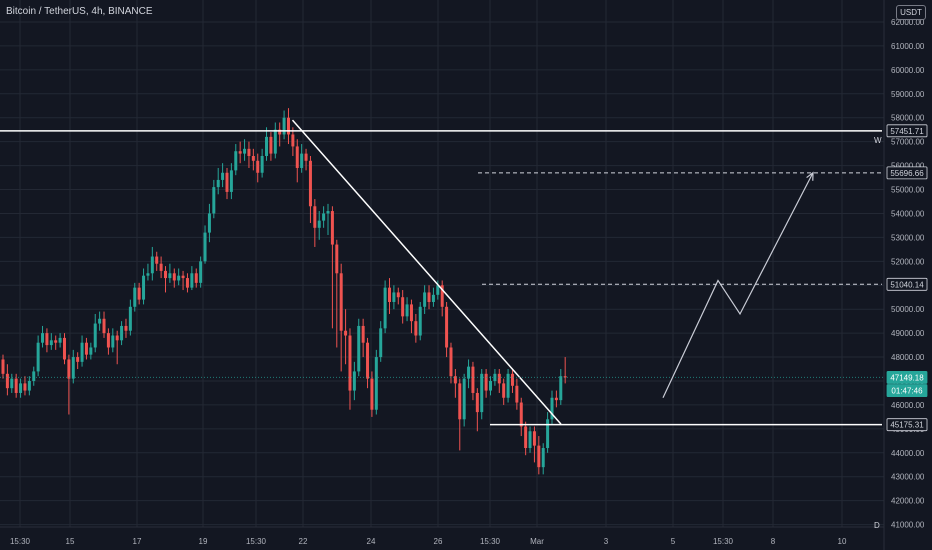 This screenshot has width=932, height=550. I want to click on projection-path, so click(738, 285).